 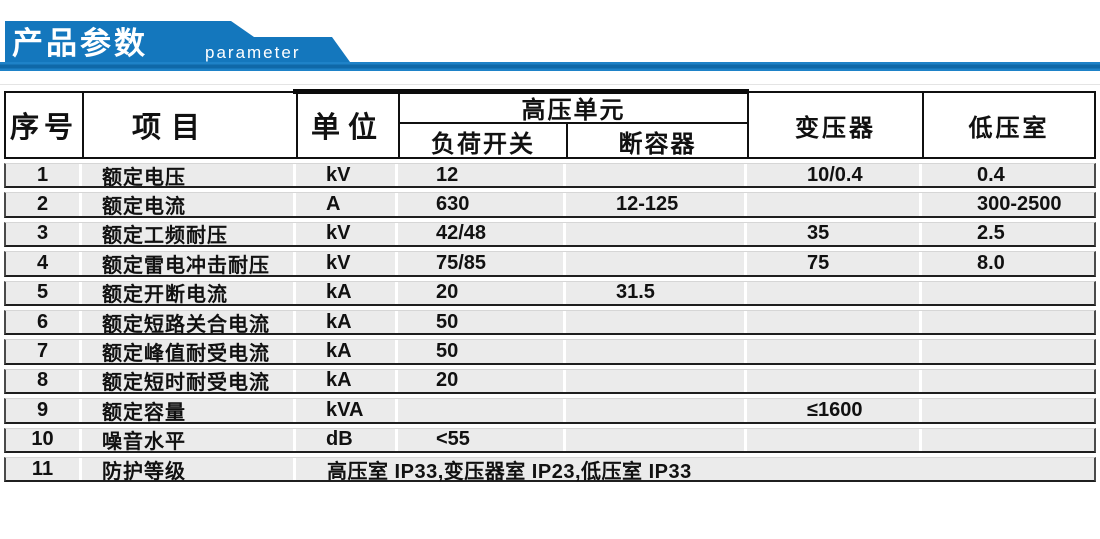 I want to click on cell-item: 额定短路关合电流, so click(x=189, y=323).